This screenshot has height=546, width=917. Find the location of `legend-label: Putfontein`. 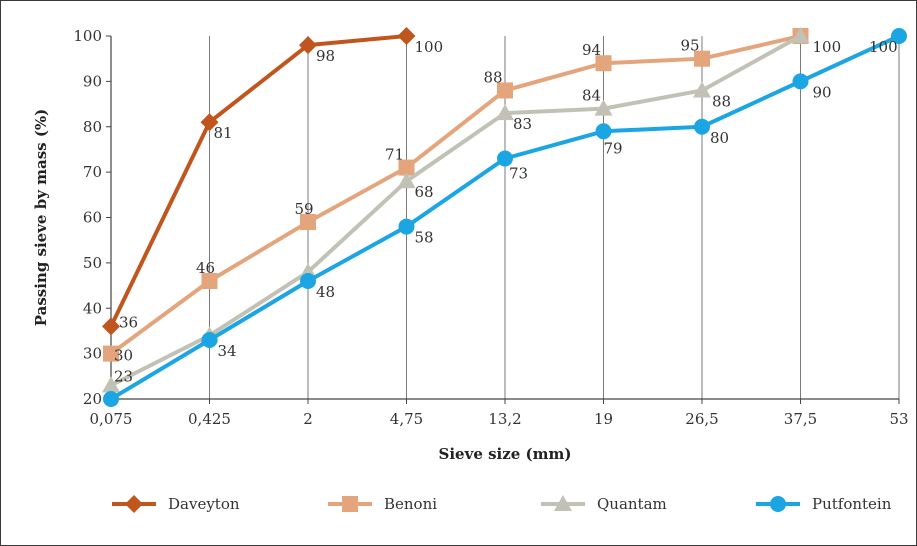

legend-label: Putfontein is located at coordinates (852, 504).